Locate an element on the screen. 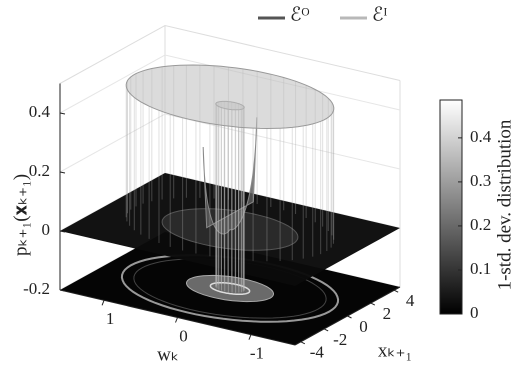 The height and width of the screenshot is (372, 525). z-tick-label: 0.2 is located at coordinates (39, 170).